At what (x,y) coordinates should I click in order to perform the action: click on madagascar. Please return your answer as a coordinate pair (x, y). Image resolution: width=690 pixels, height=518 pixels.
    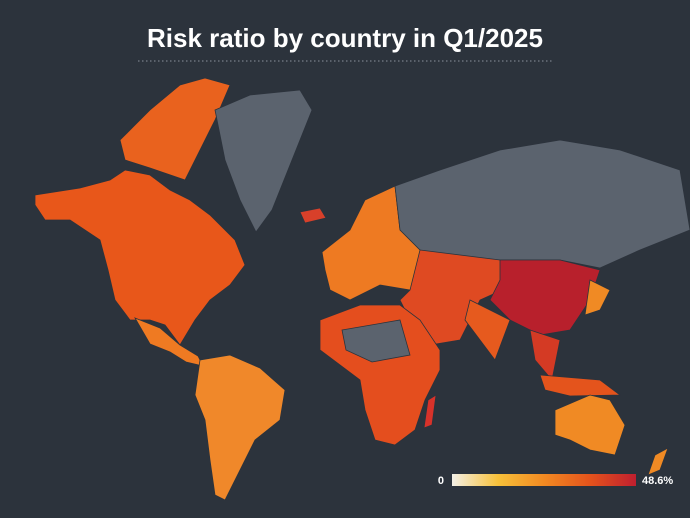
    Looking at the image, I should click on (430, 411).